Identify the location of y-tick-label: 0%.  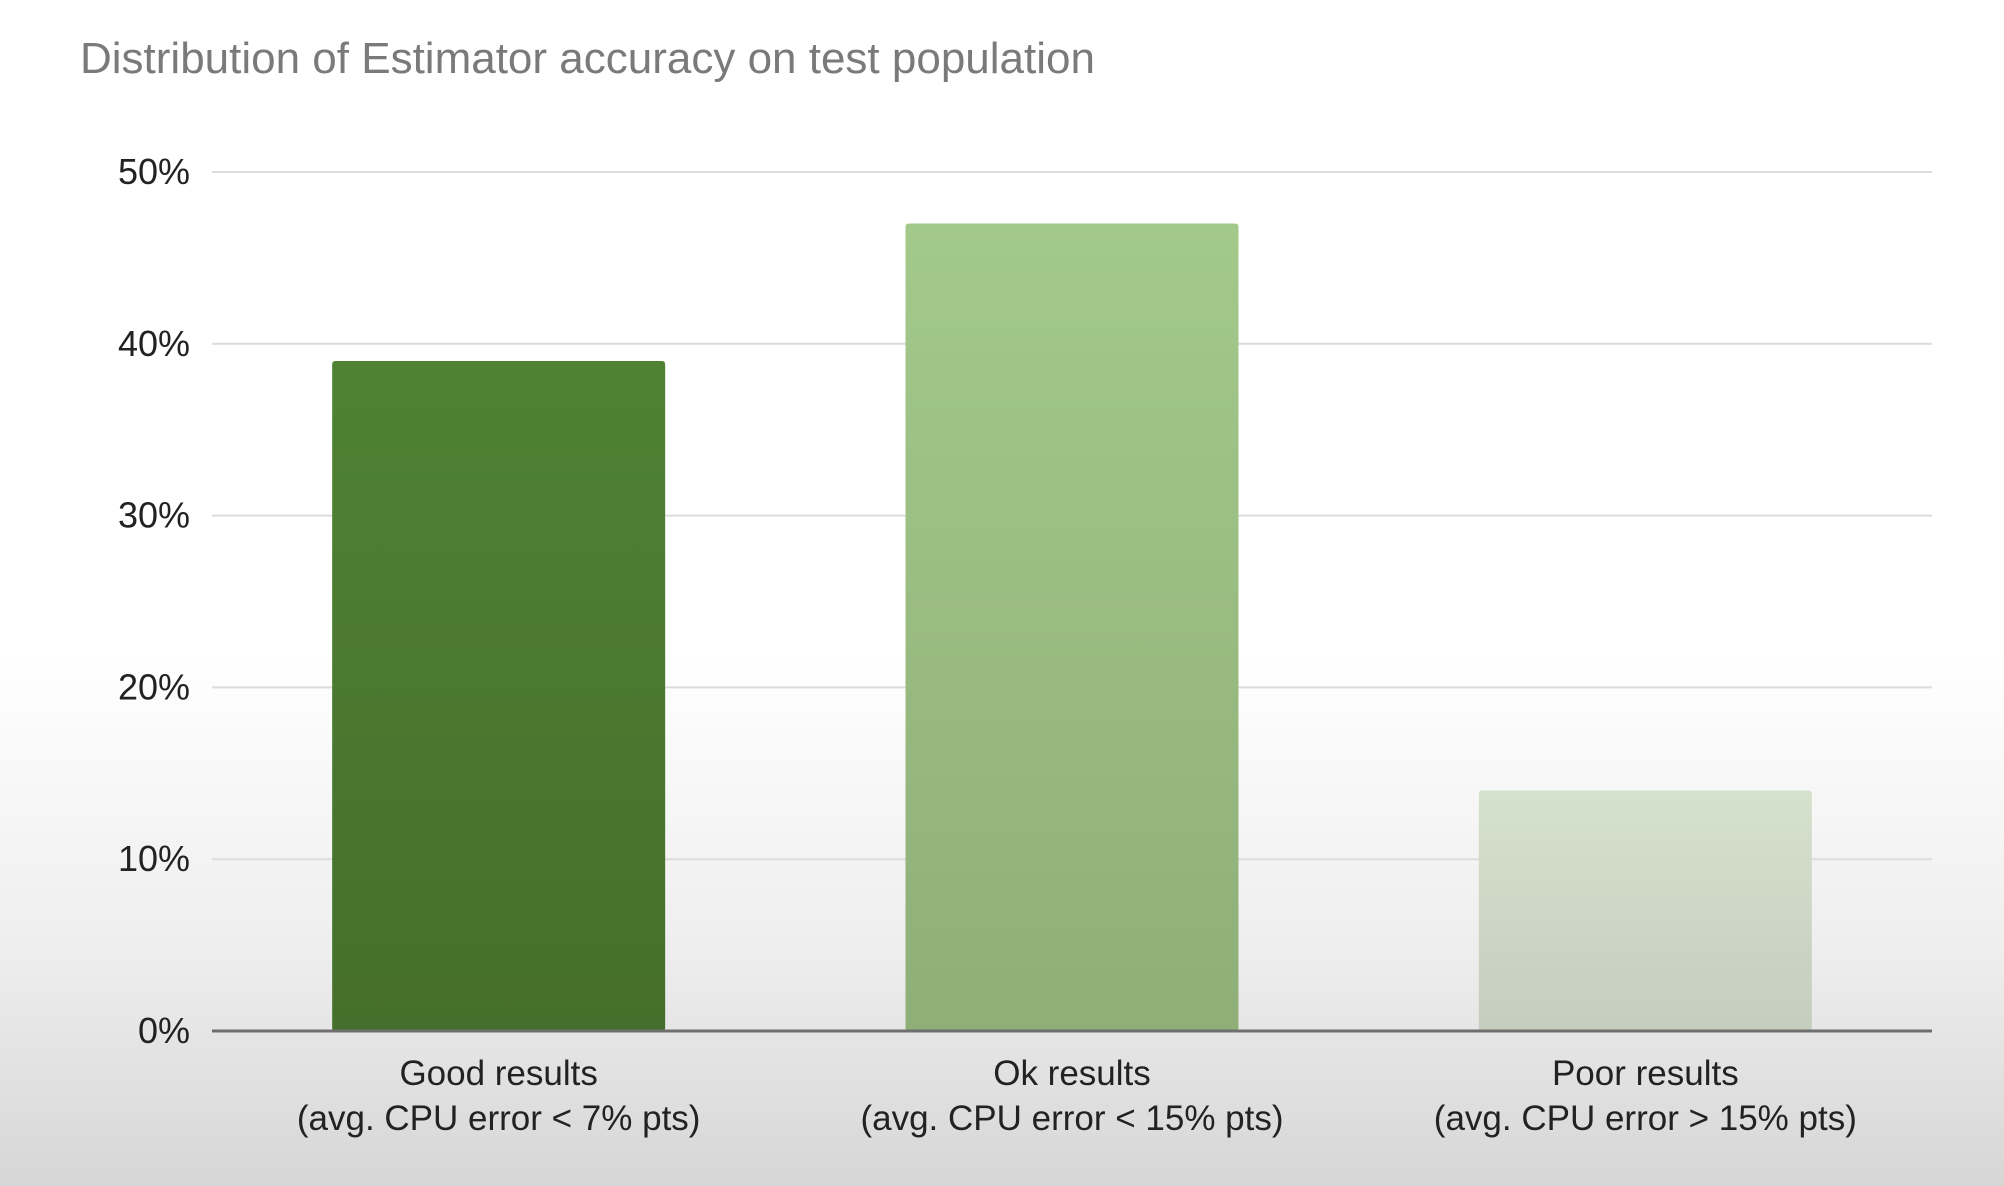
(164, 1030).